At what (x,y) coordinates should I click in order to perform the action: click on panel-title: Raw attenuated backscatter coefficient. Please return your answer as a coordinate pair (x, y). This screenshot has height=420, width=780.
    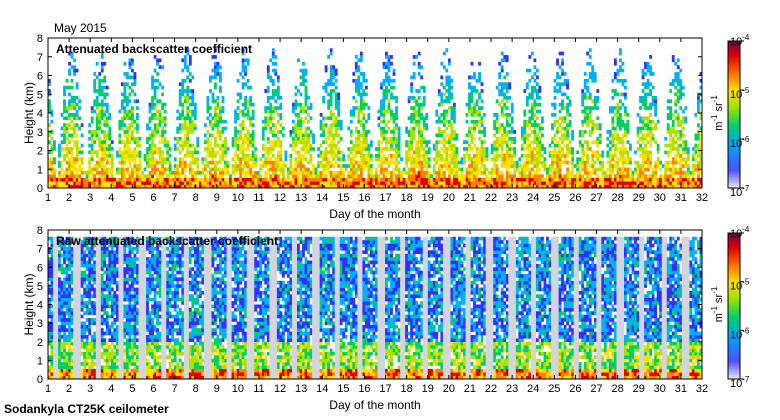
    Looking at the image, I should click on (167, 241).